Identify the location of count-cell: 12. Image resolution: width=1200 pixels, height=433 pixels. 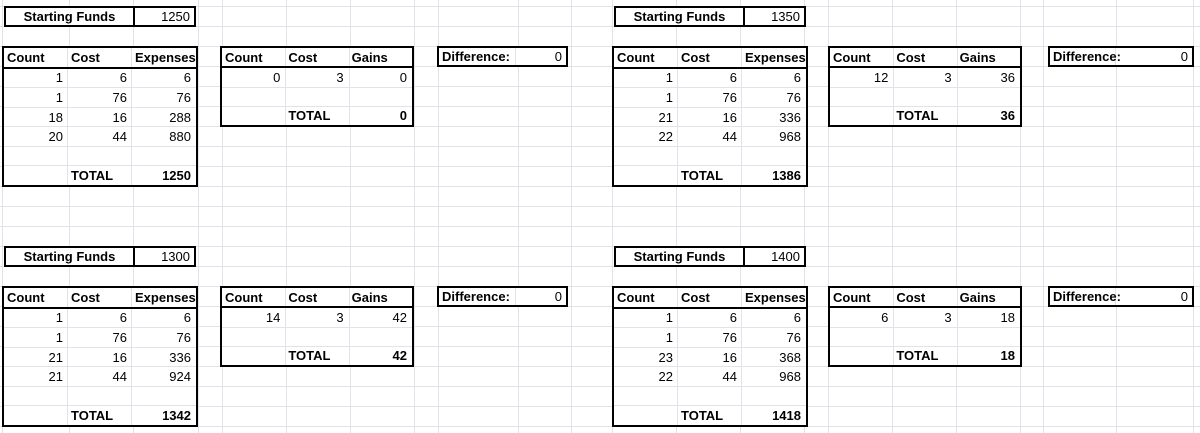
(881, 77).